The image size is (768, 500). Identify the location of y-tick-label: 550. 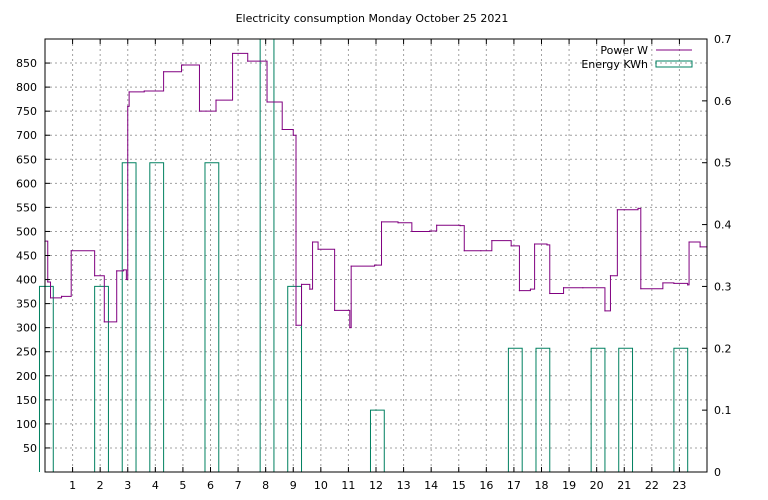
(26, 207).